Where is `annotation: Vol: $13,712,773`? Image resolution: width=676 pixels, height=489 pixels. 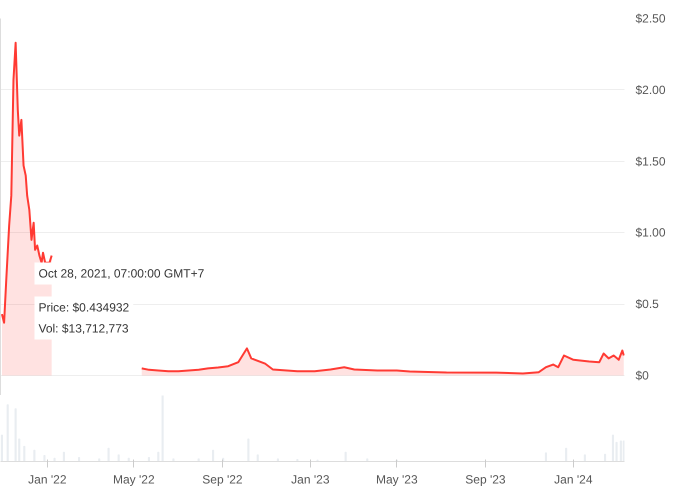 annotation: Vol: $13,712,773 is located at coordinates (83, 329).